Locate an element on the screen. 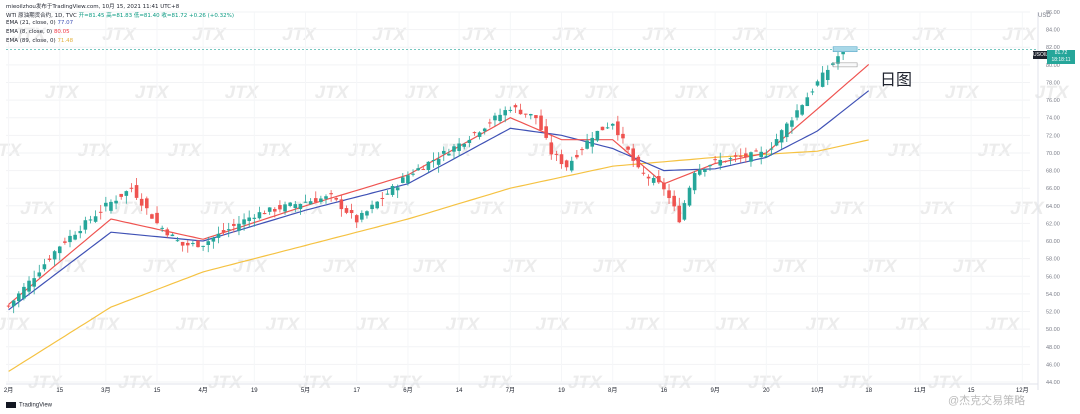  y-tick-label: 46.00 is located at coordinates (1053, 365).